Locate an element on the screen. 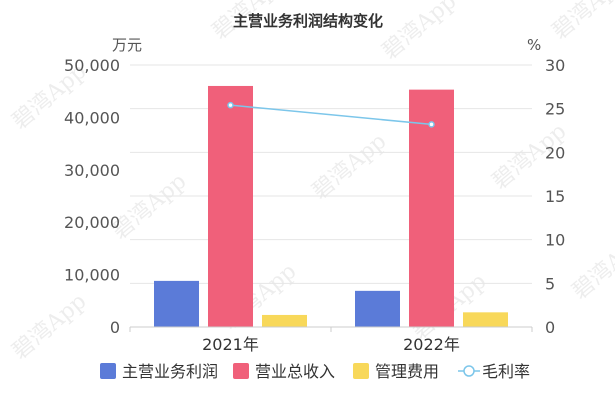 The image size is (615, 410). right-tick-label: 25 is located at coordinates (555, 109).